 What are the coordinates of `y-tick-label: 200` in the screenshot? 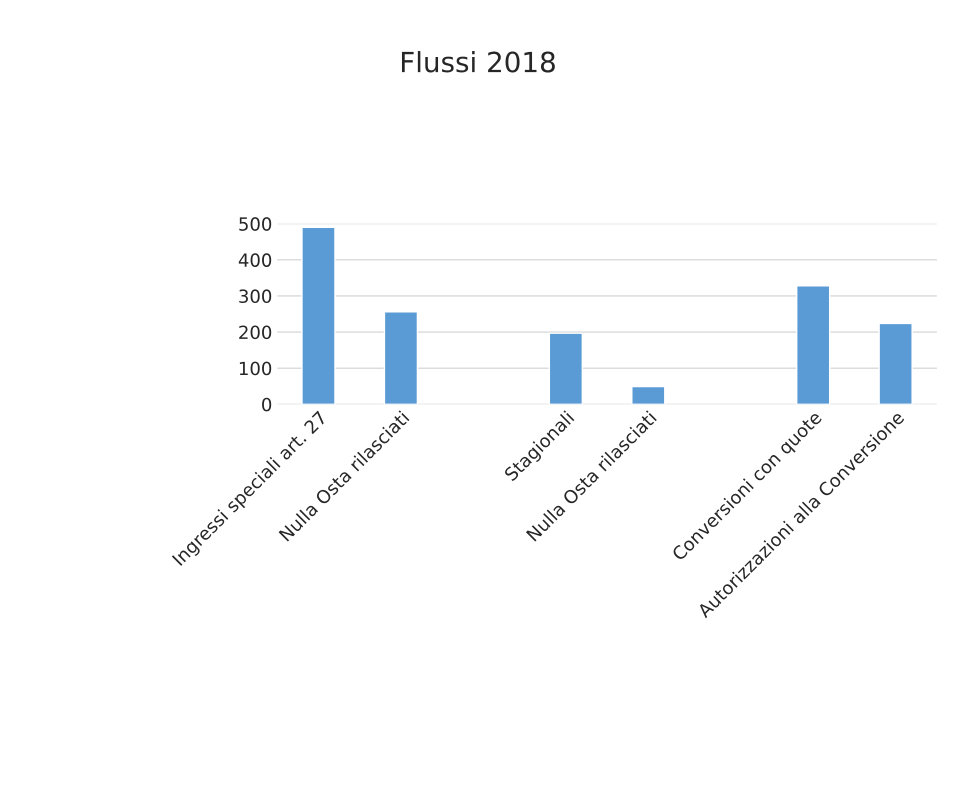 It's located at (255, 333).